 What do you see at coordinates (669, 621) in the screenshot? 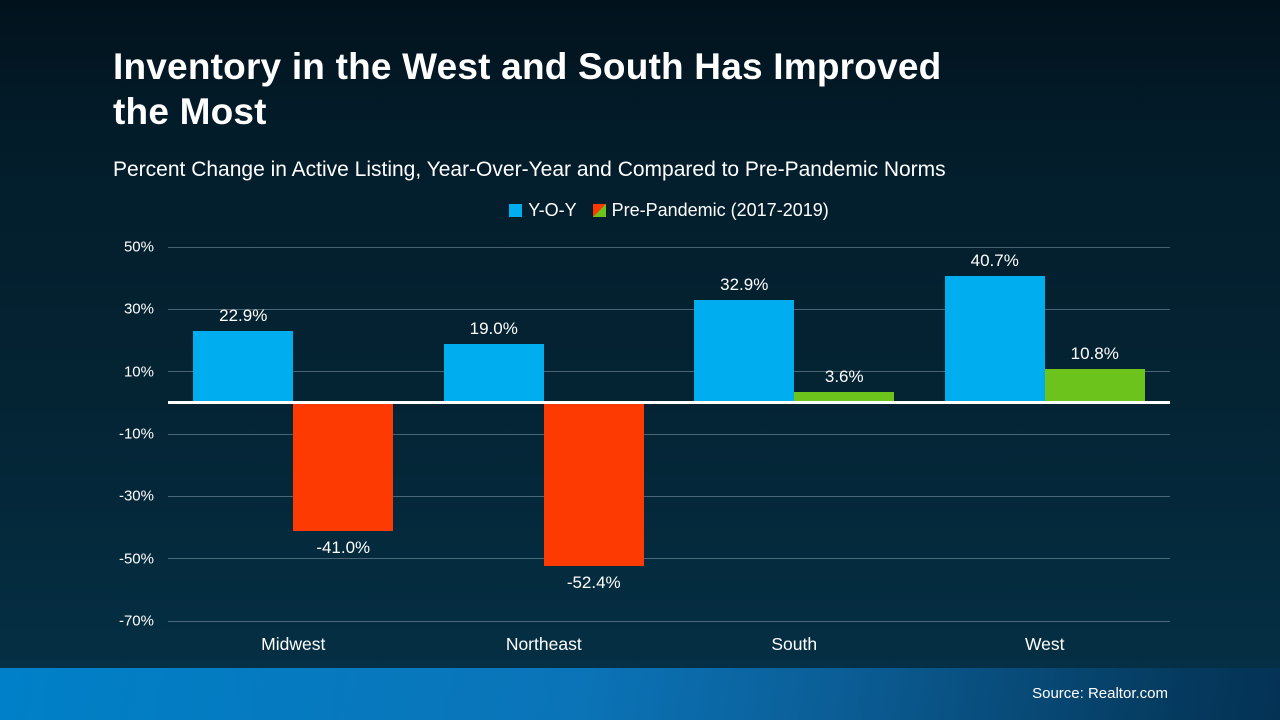
I see `gridline--70` at bounding box center [669, 621].